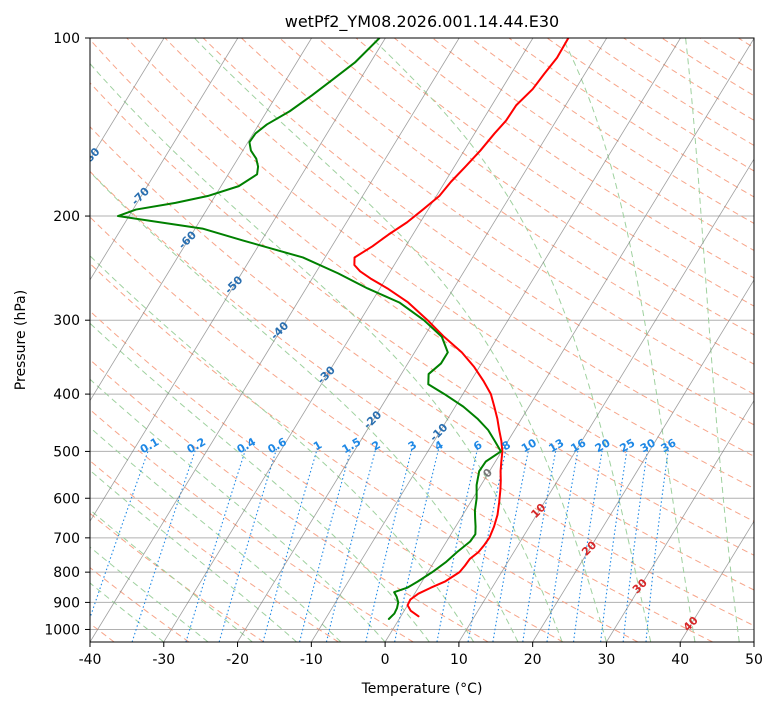 This screenshot has width=775, height=712. I want to click on y-tick-label: 500, so click(66, 452).